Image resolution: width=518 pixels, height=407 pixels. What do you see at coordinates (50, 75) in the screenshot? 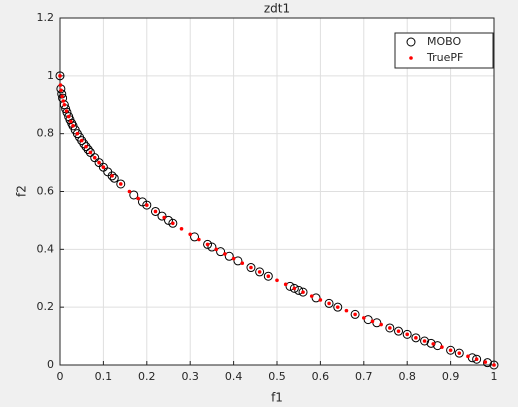
I see `y-tick-label: 1` at bounding box center [50, 75].